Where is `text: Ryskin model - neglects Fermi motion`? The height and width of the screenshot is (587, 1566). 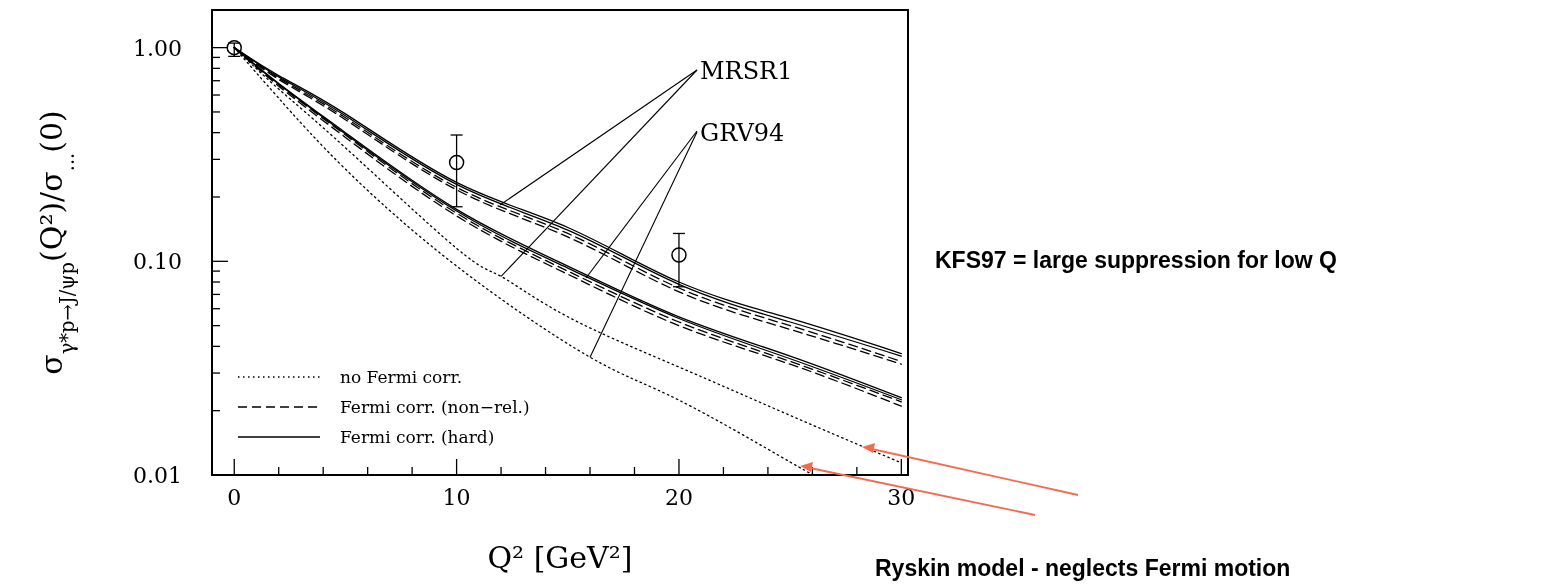 text: Ryskin model - neglects Fermi motion is located at coordinates (1083, 568).